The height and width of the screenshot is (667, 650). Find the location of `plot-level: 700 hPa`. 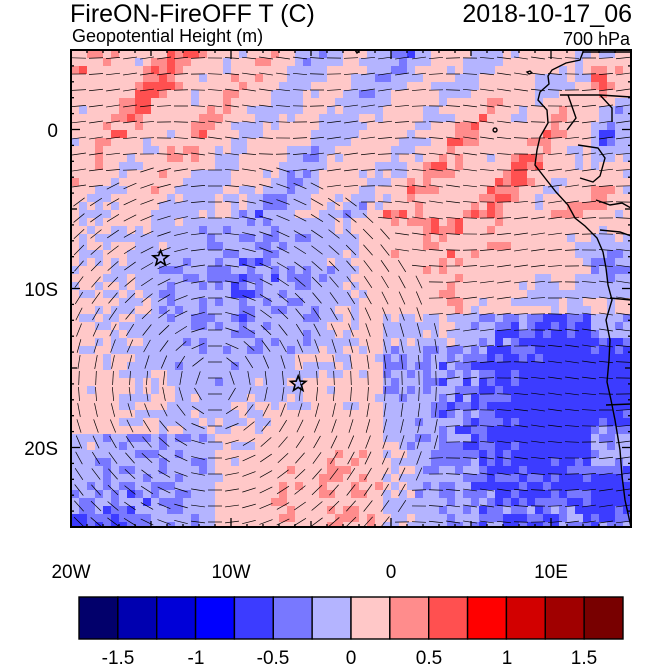

plot-level: 700 hPa is located at coordinates (596, 39).